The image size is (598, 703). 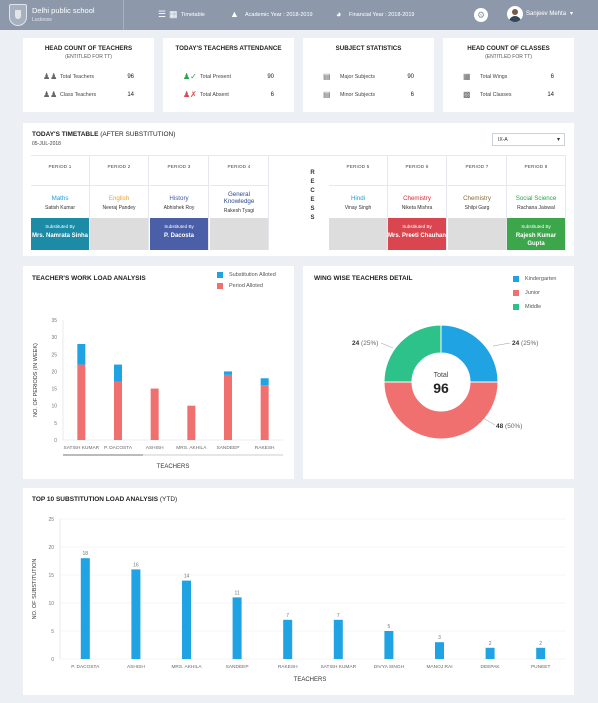 I want to click on wing-donut-chart, so click(x=445, y=382).